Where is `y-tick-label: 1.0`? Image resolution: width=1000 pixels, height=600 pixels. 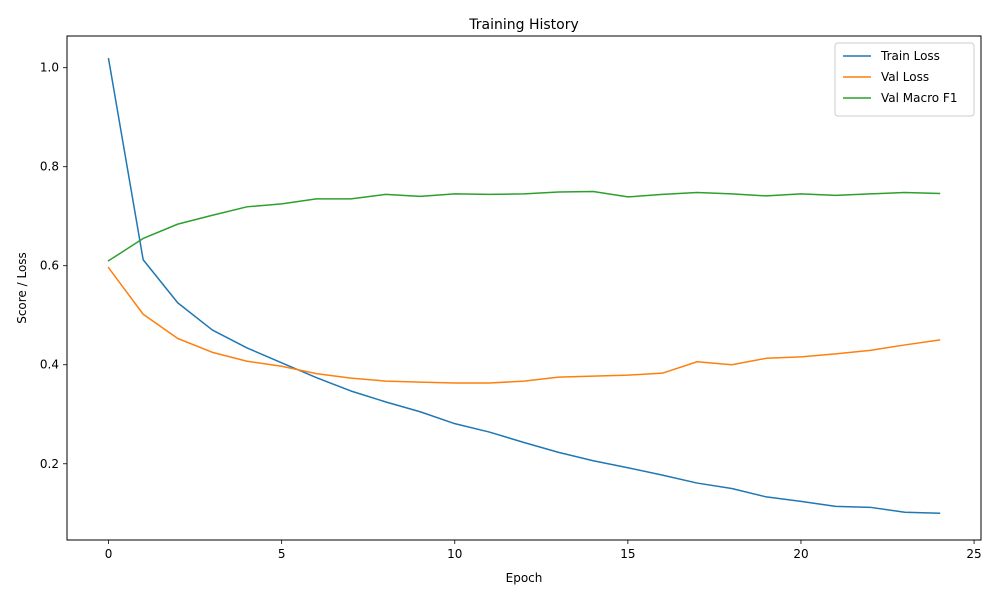 y-tick-label: 1.0 is located at coordinates (49, 68).